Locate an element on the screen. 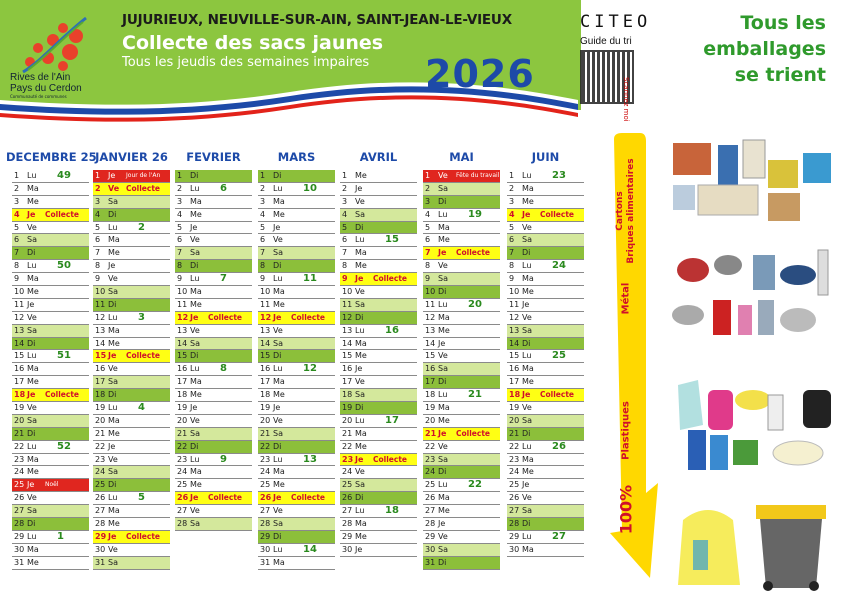  day-row: 20 Lu 17 is located at coordinates (378, 421).